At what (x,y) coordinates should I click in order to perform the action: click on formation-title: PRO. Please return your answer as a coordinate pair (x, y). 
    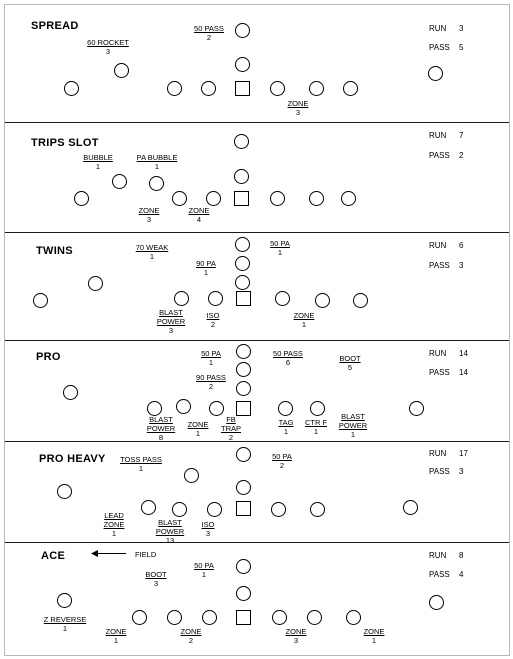
    Looking at the image, I should click on (48, 357).